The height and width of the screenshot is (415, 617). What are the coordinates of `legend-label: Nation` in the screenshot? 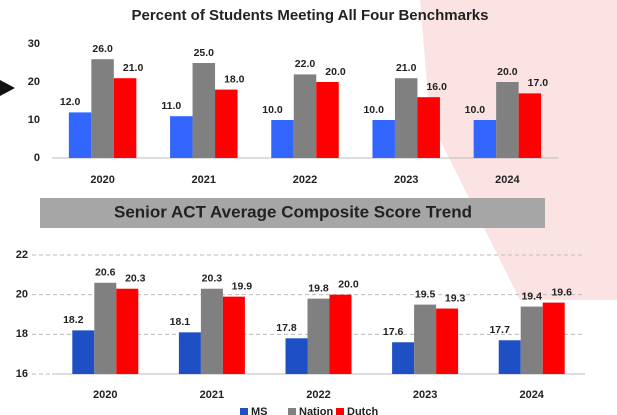 It's located at (316, 410).